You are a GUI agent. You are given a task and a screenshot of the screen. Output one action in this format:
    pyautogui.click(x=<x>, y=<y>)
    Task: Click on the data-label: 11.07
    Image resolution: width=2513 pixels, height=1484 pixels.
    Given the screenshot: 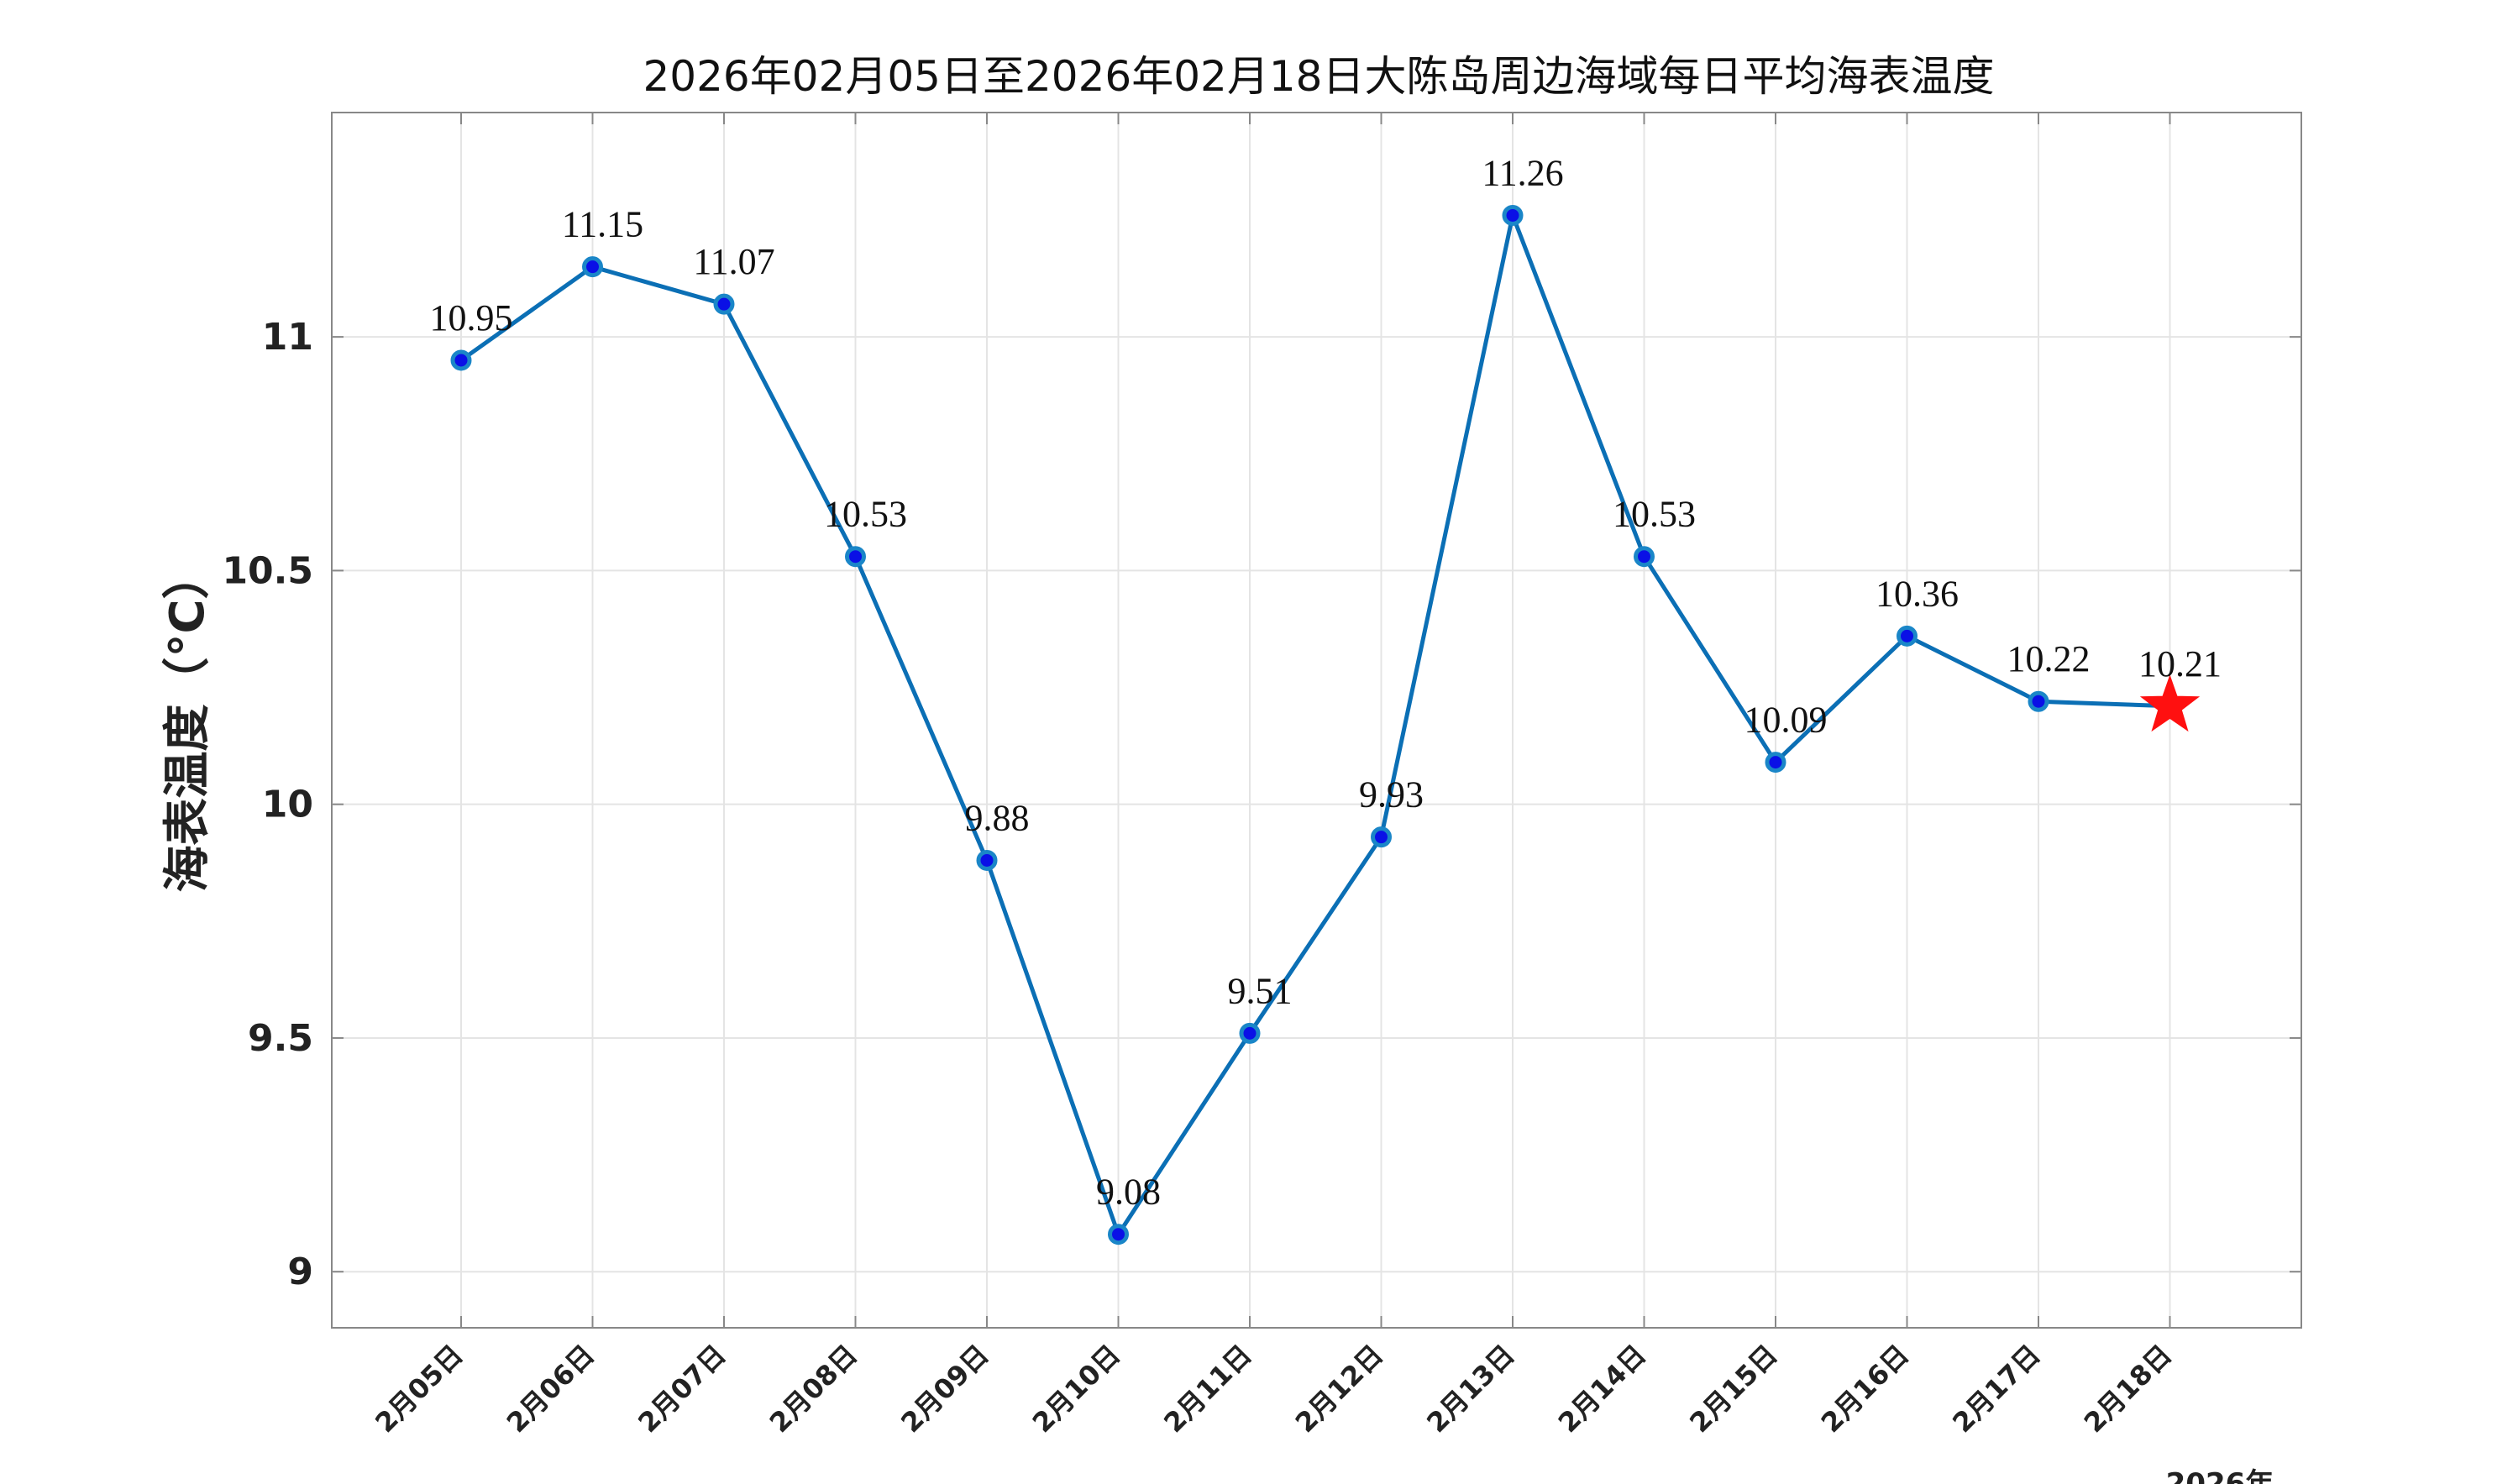 What is the action you would take?
    pyautogui.click(x=733, y=261)
    